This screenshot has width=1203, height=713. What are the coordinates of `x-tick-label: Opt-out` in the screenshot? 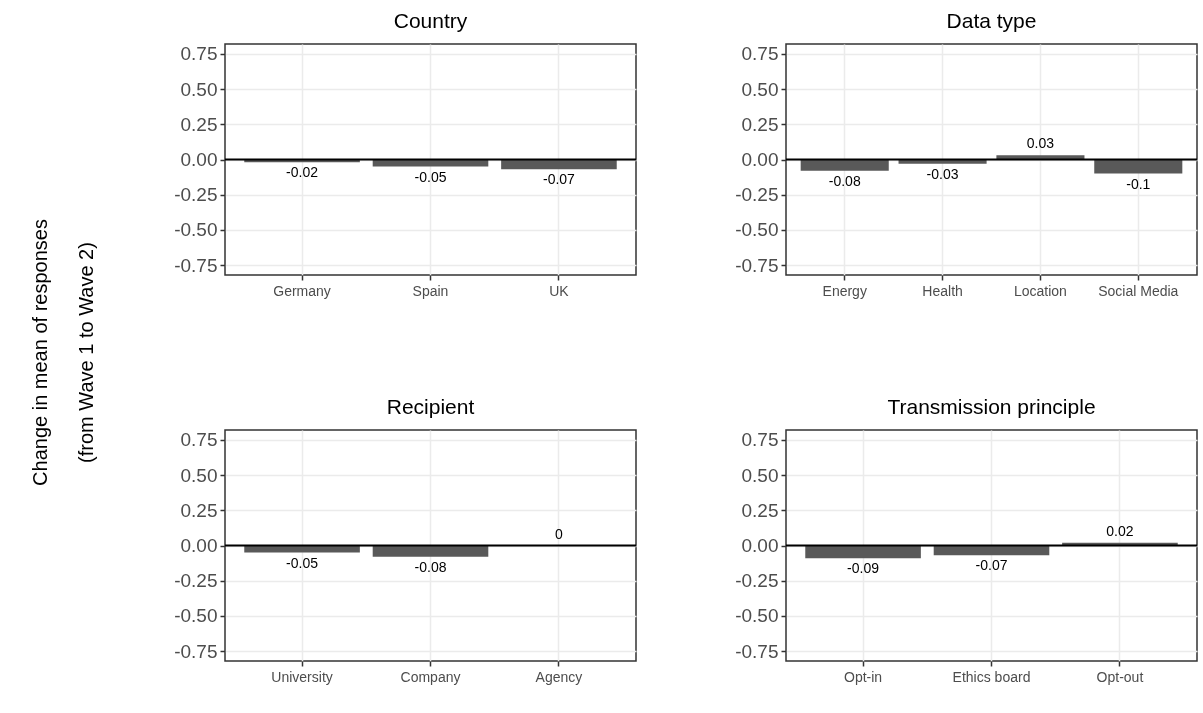 It's located at (1120, 676).